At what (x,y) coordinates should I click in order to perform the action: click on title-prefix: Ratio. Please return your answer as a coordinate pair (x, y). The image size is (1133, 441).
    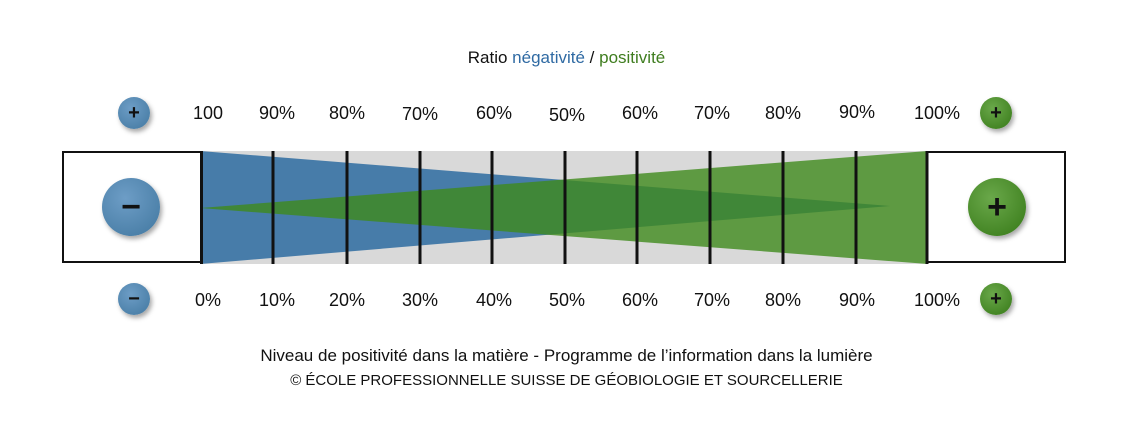
    Looking at the image, I should click on (490, 57).